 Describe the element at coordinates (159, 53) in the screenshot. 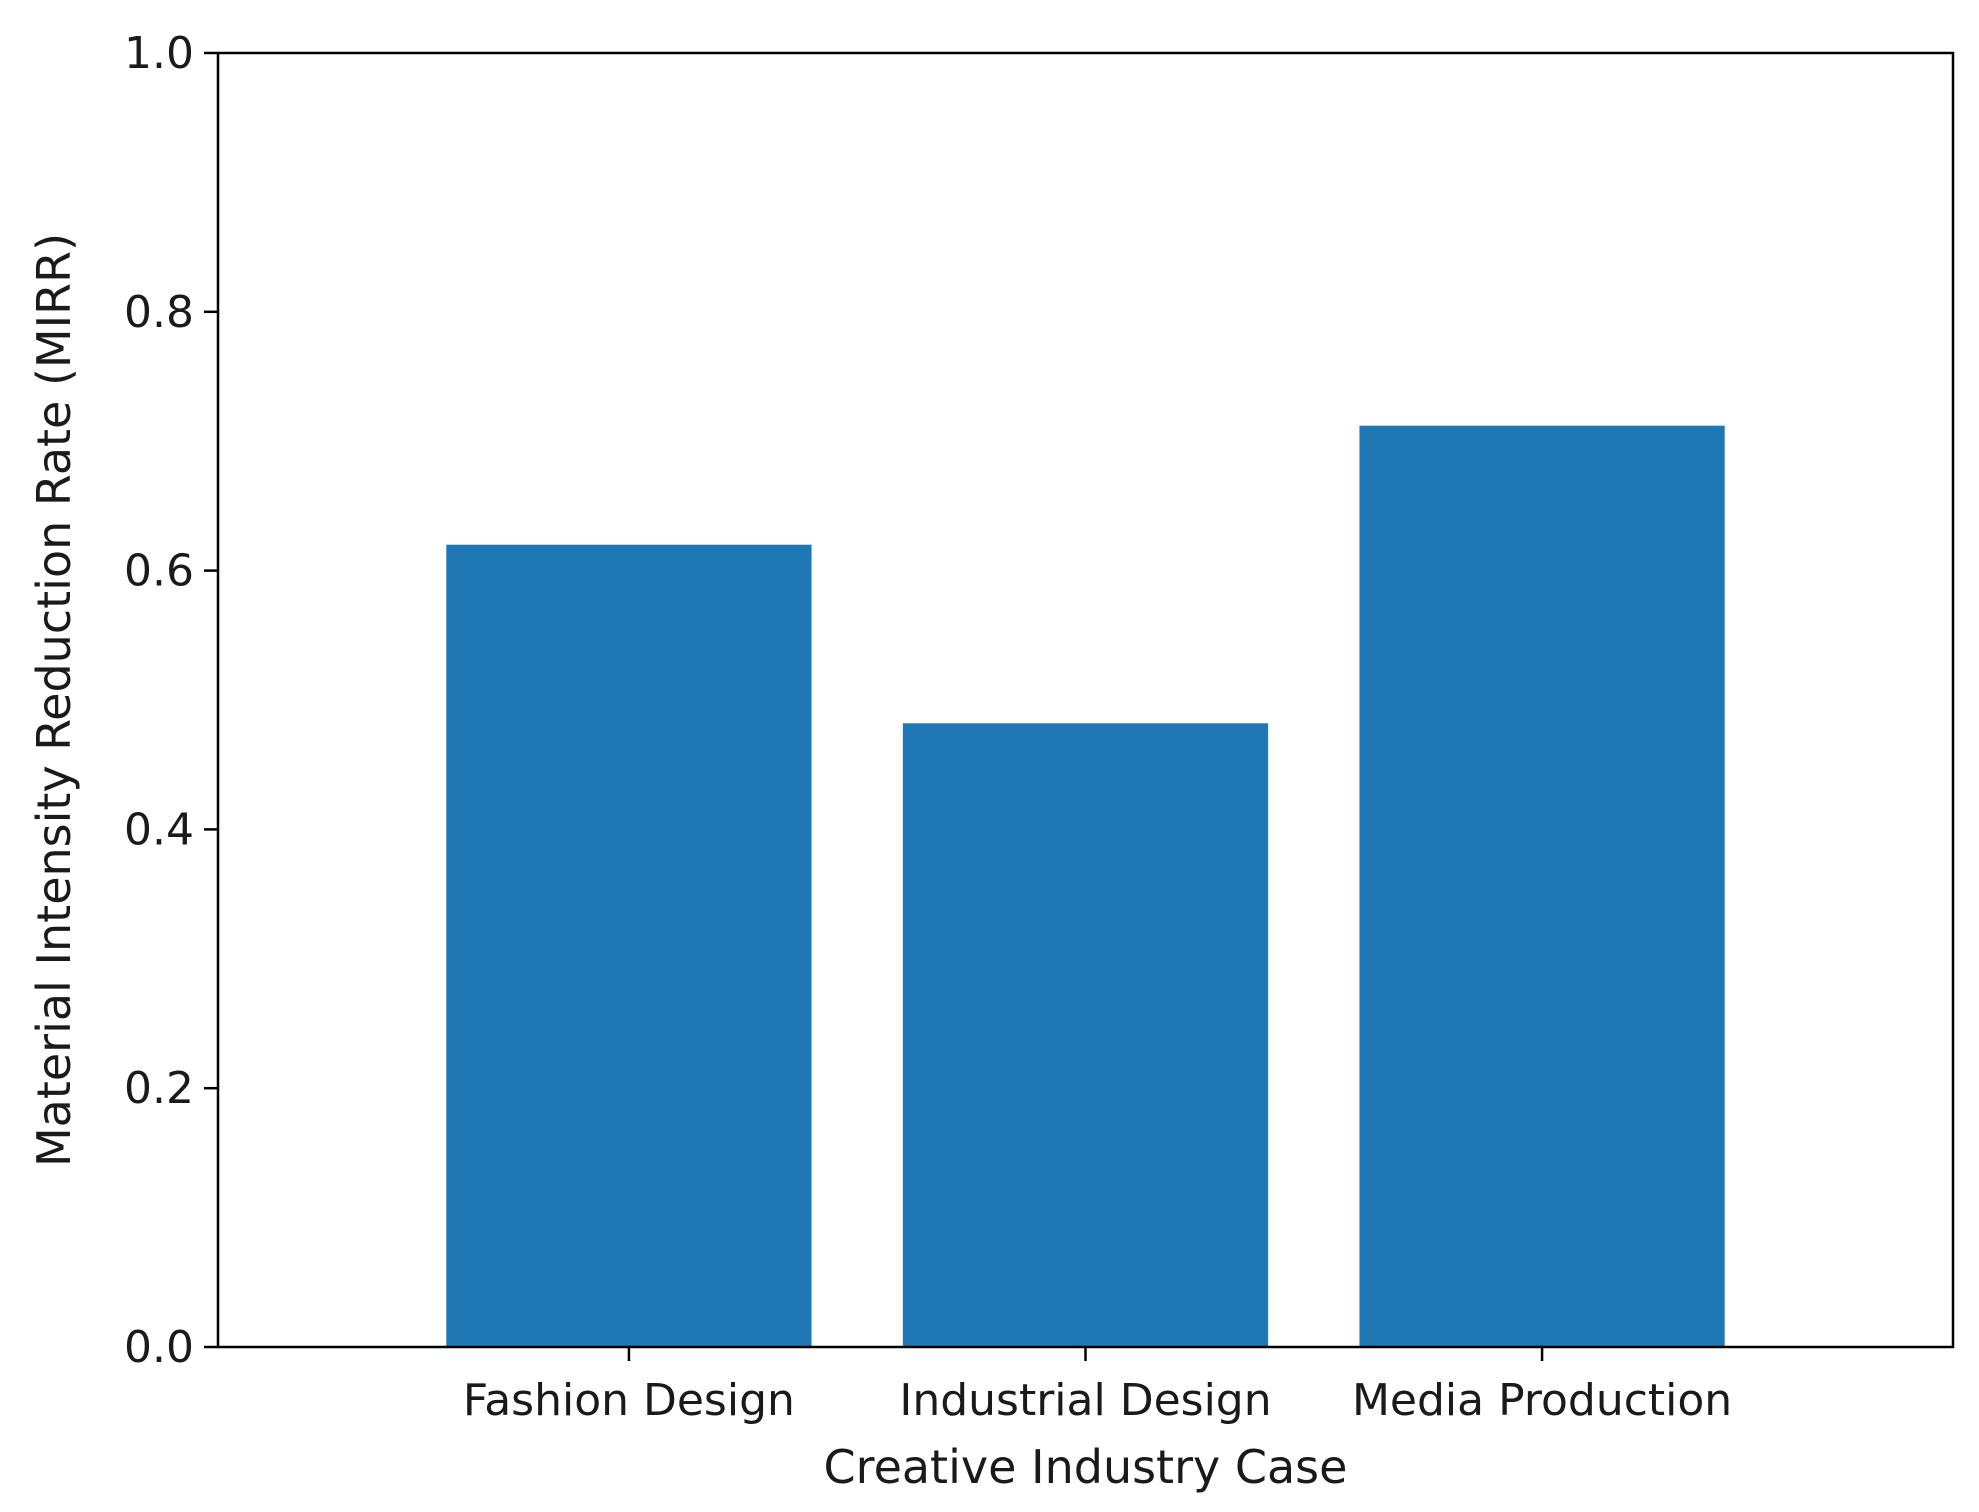

I see `y-tick-label: 1.0` at that location.